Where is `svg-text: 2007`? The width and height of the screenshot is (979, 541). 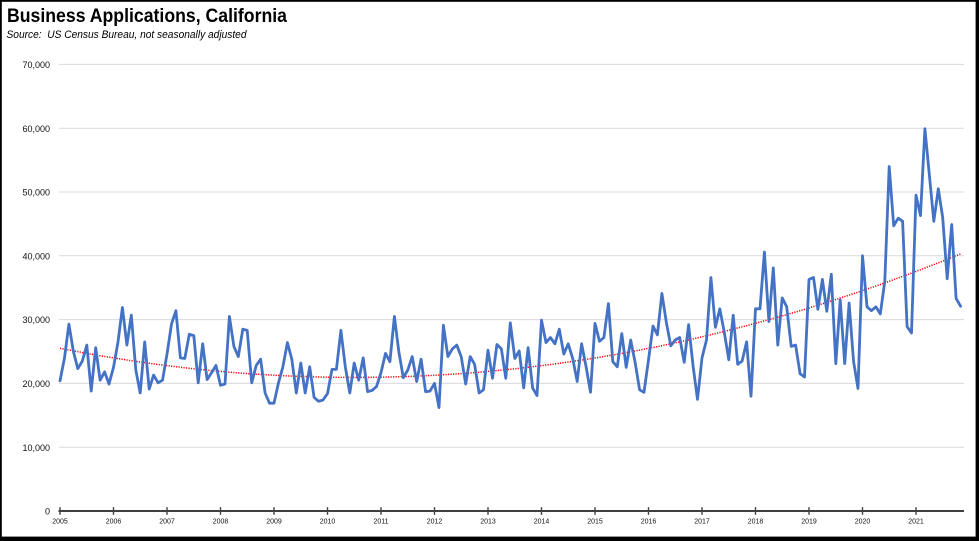 svg-text: 2007 is located at coordinates (167, 522).